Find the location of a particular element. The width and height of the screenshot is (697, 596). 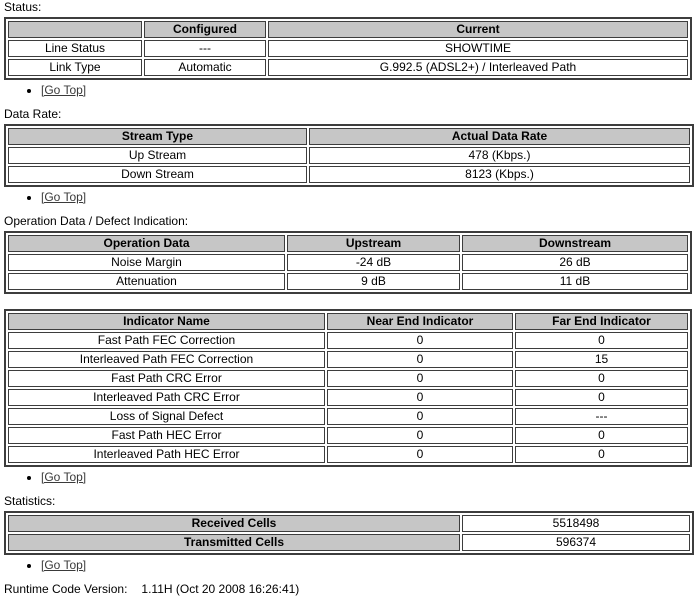

table-header-row: Configured Current is located at coordinates (348, 29).